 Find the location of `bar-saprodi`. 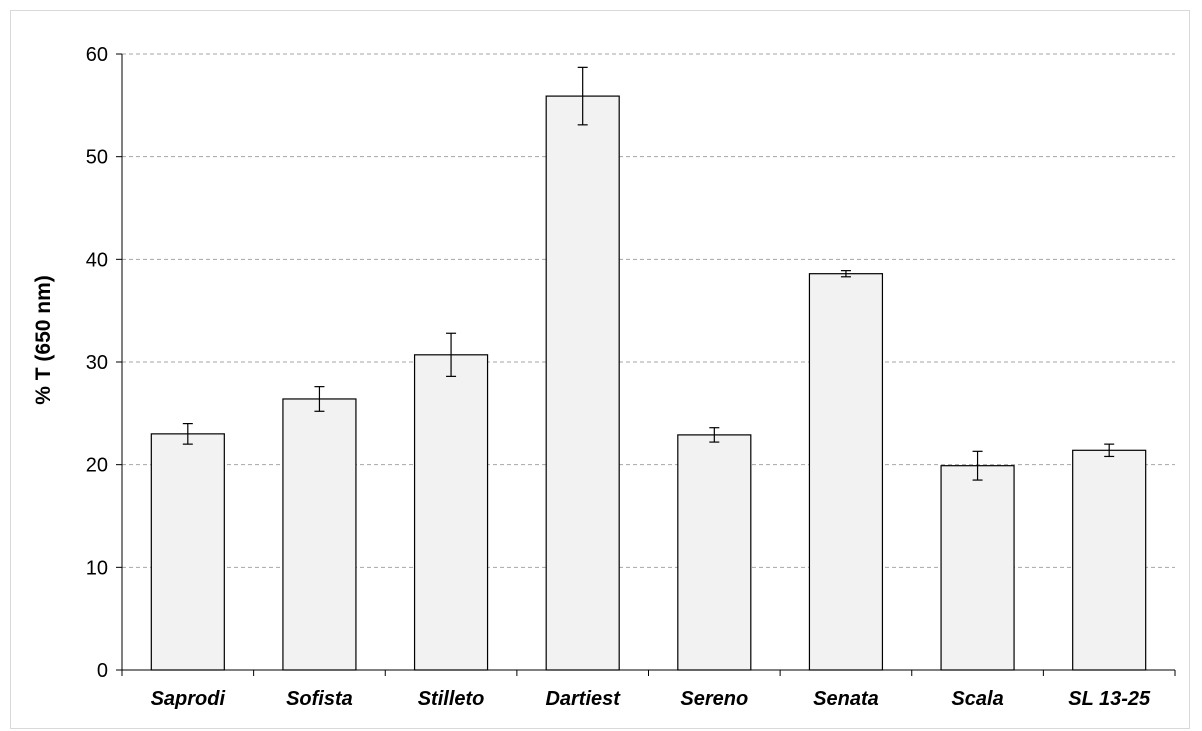

bar-saprodi is located at coordinates (187, 552).